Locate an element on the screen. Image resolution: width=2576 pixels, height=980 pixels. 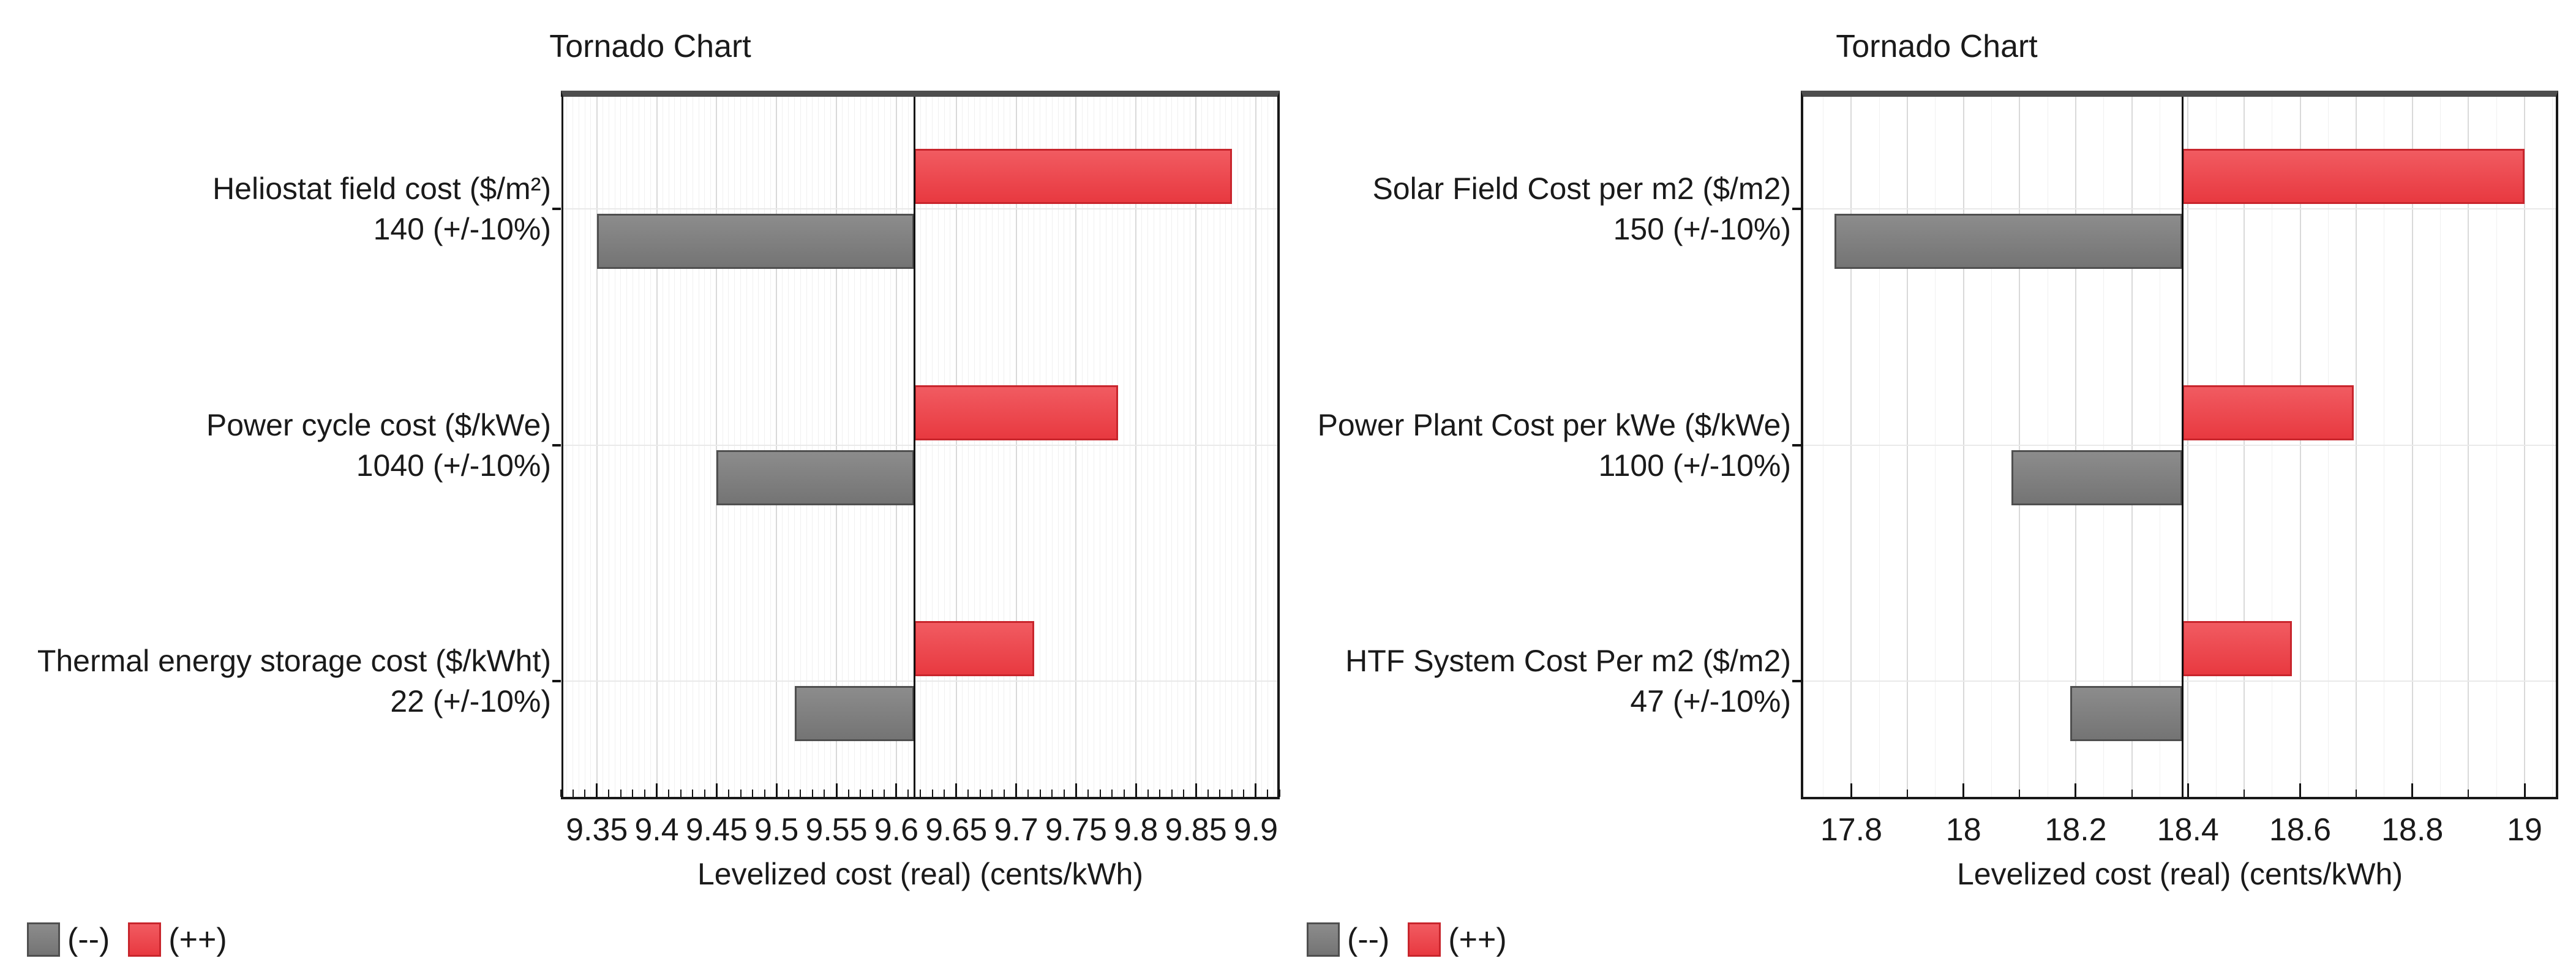
row-value: 150 (+/-10%) is located at coordinates (1702, 228).